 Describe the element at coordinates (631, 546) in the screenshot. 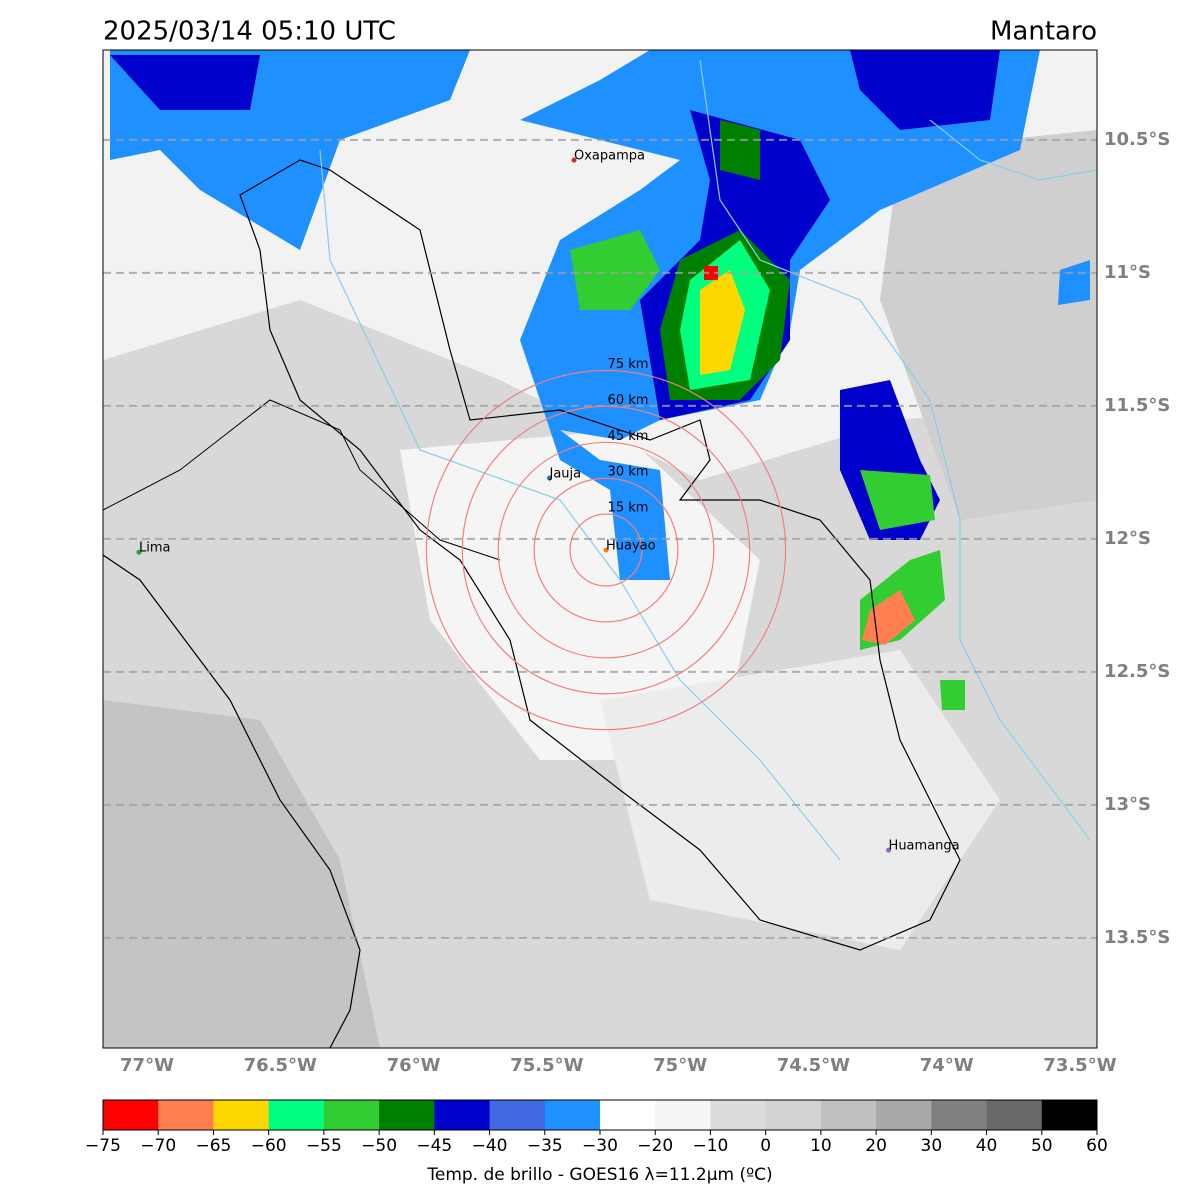

I see `city-label: Huayao` at that location.